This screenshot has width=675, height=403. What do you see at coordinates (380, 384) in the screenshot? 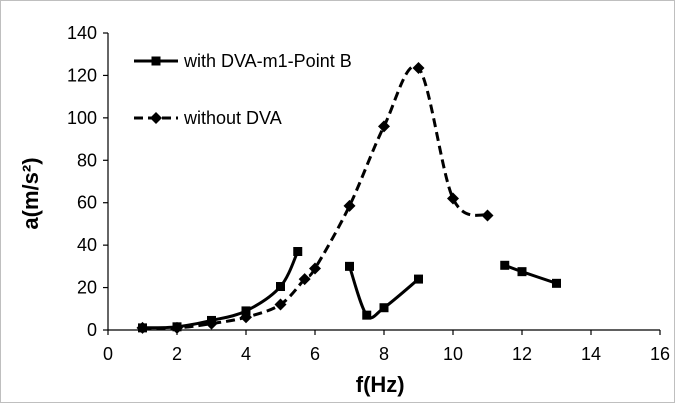
I see `x-axis-title: f(Hz)` at bounding box center [380, 384].